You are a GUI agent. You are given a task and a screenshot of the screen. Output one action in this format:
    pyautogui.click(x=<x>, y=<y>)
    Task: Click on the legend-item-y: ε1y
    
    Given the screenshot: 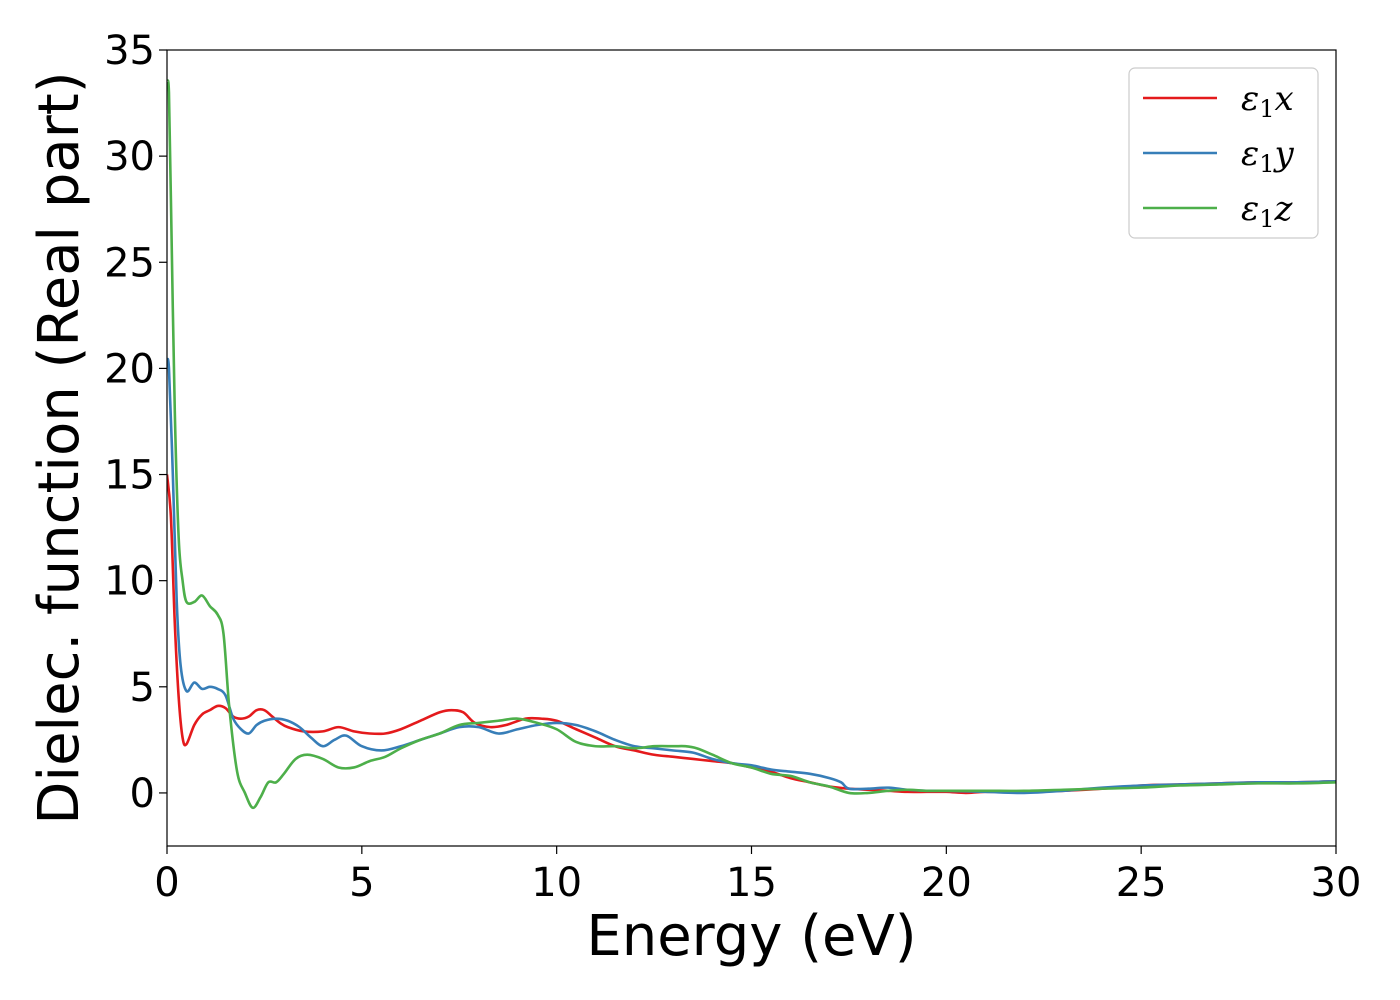 What is the action you would take?
    pyautogui.click(x=1219, y=156)
    